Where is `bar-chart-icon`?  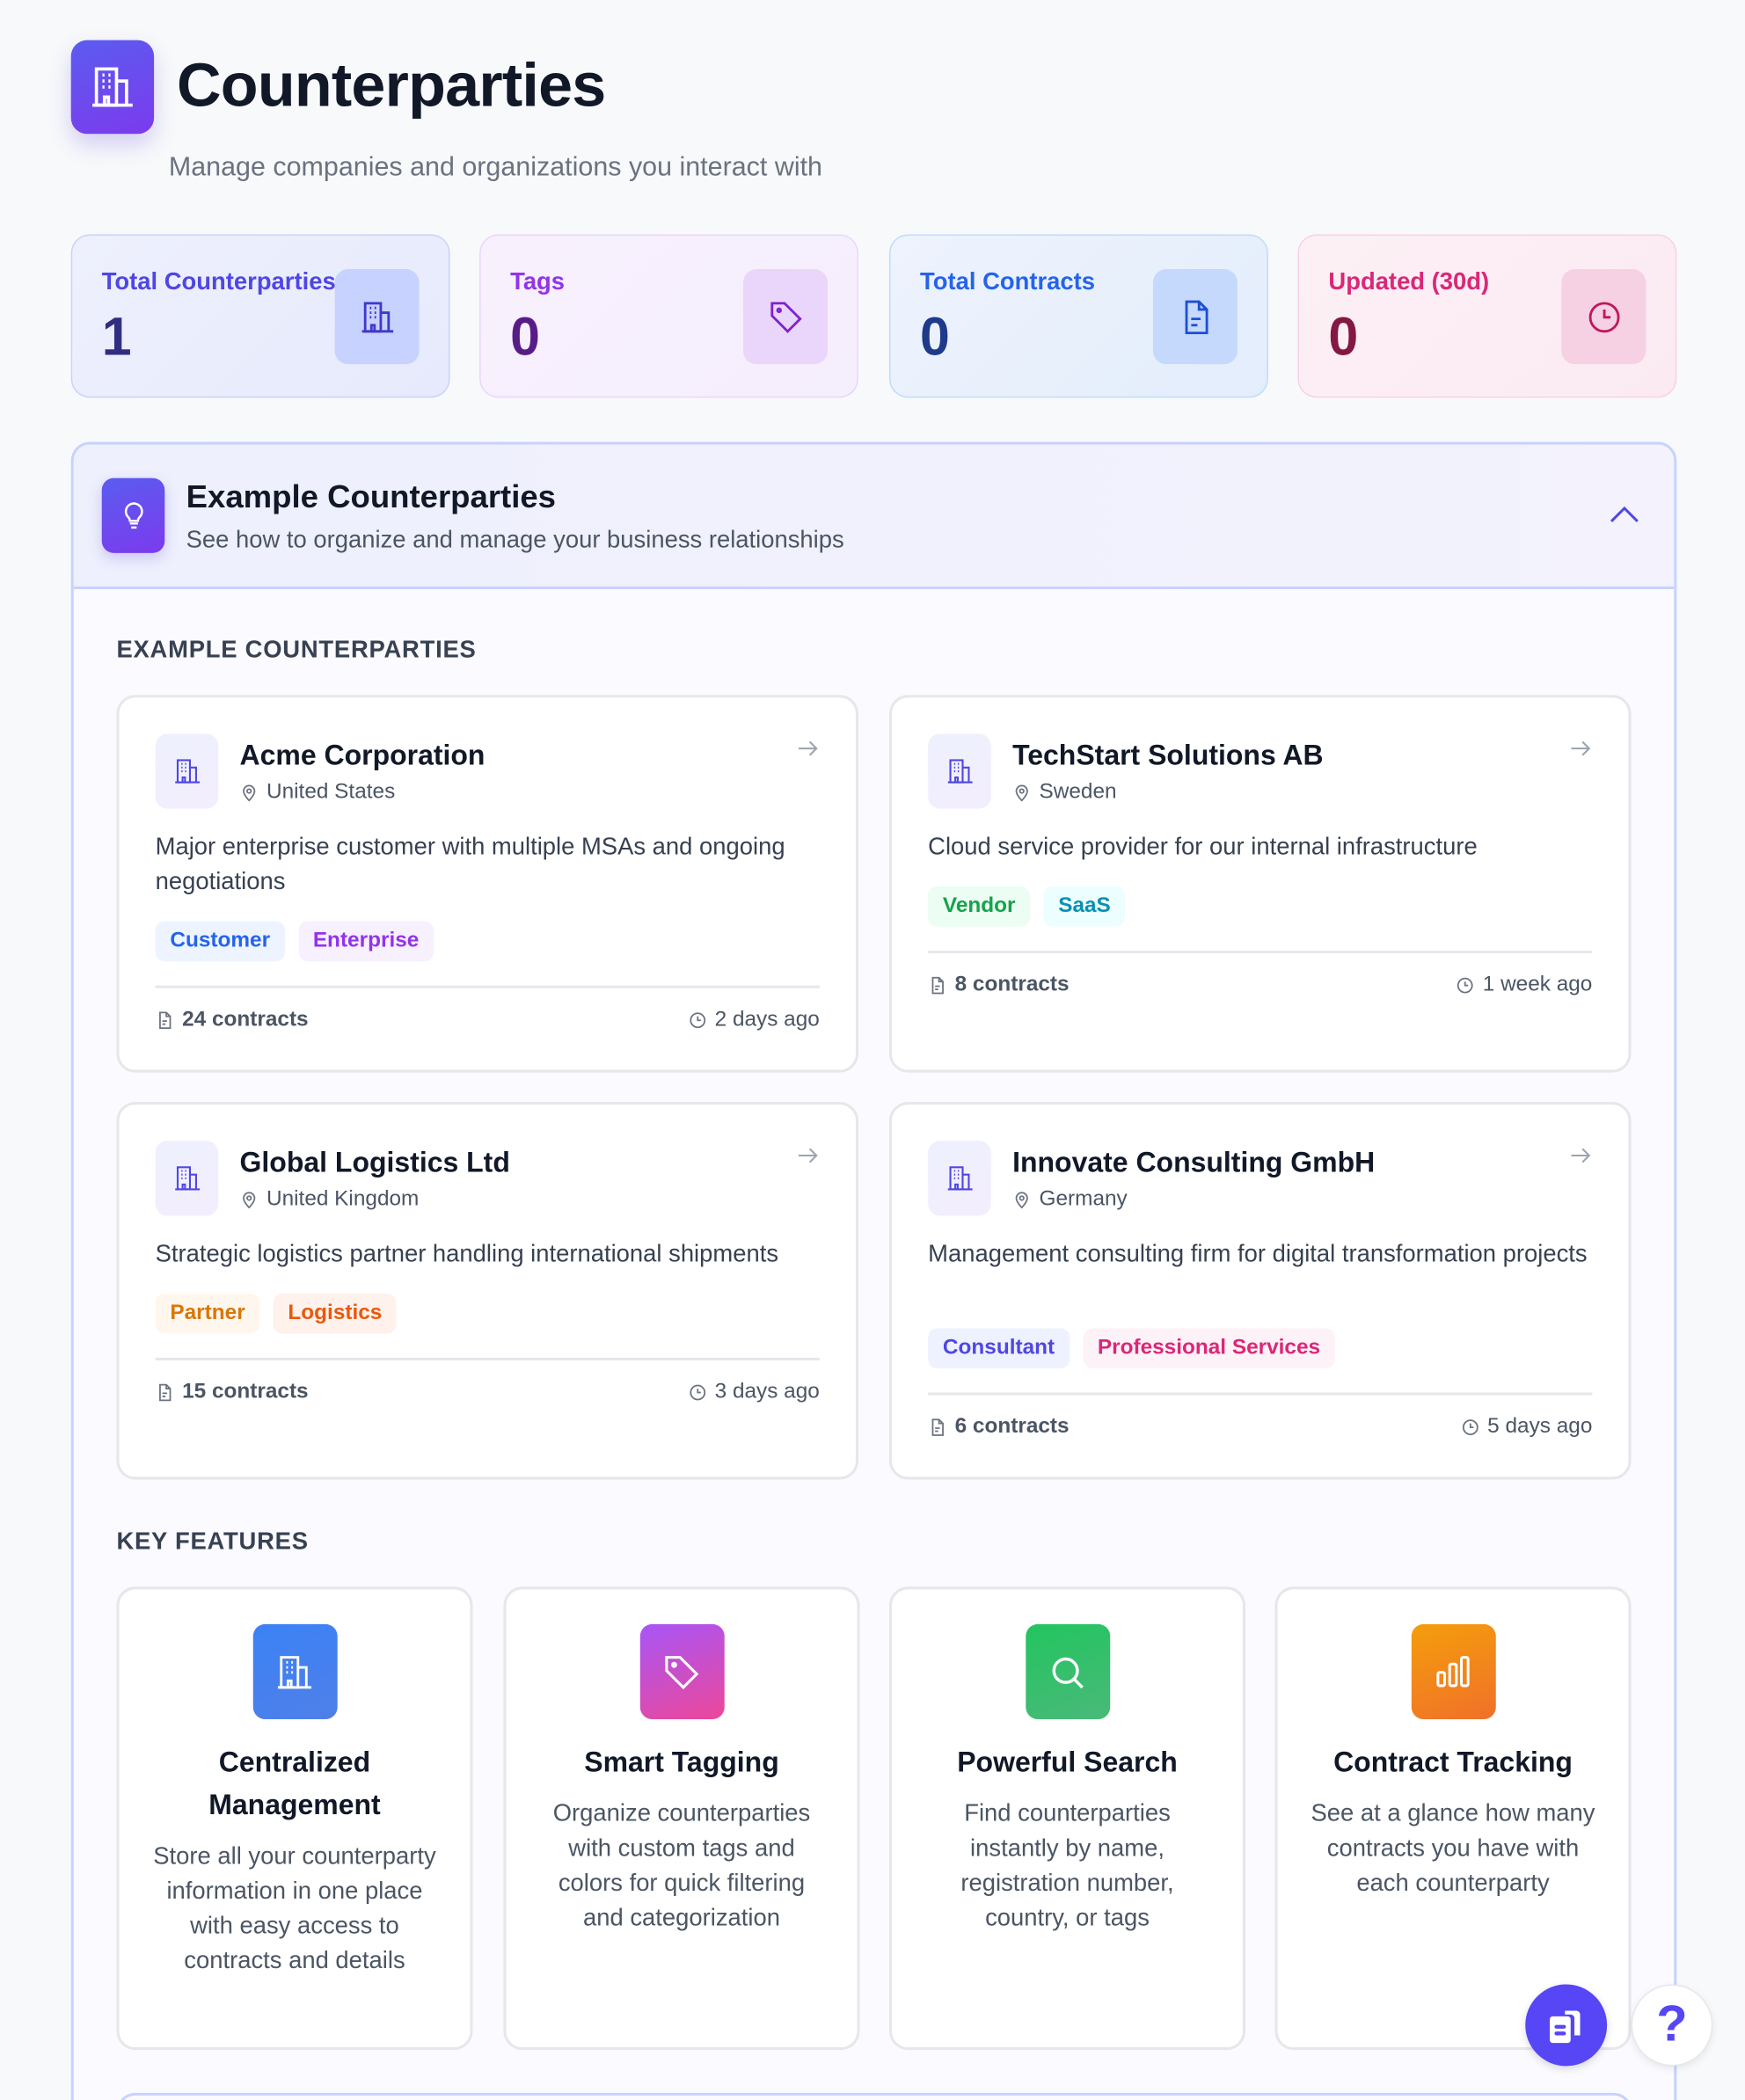 bar-chart-icon is located at coordinates (1453, 1671).